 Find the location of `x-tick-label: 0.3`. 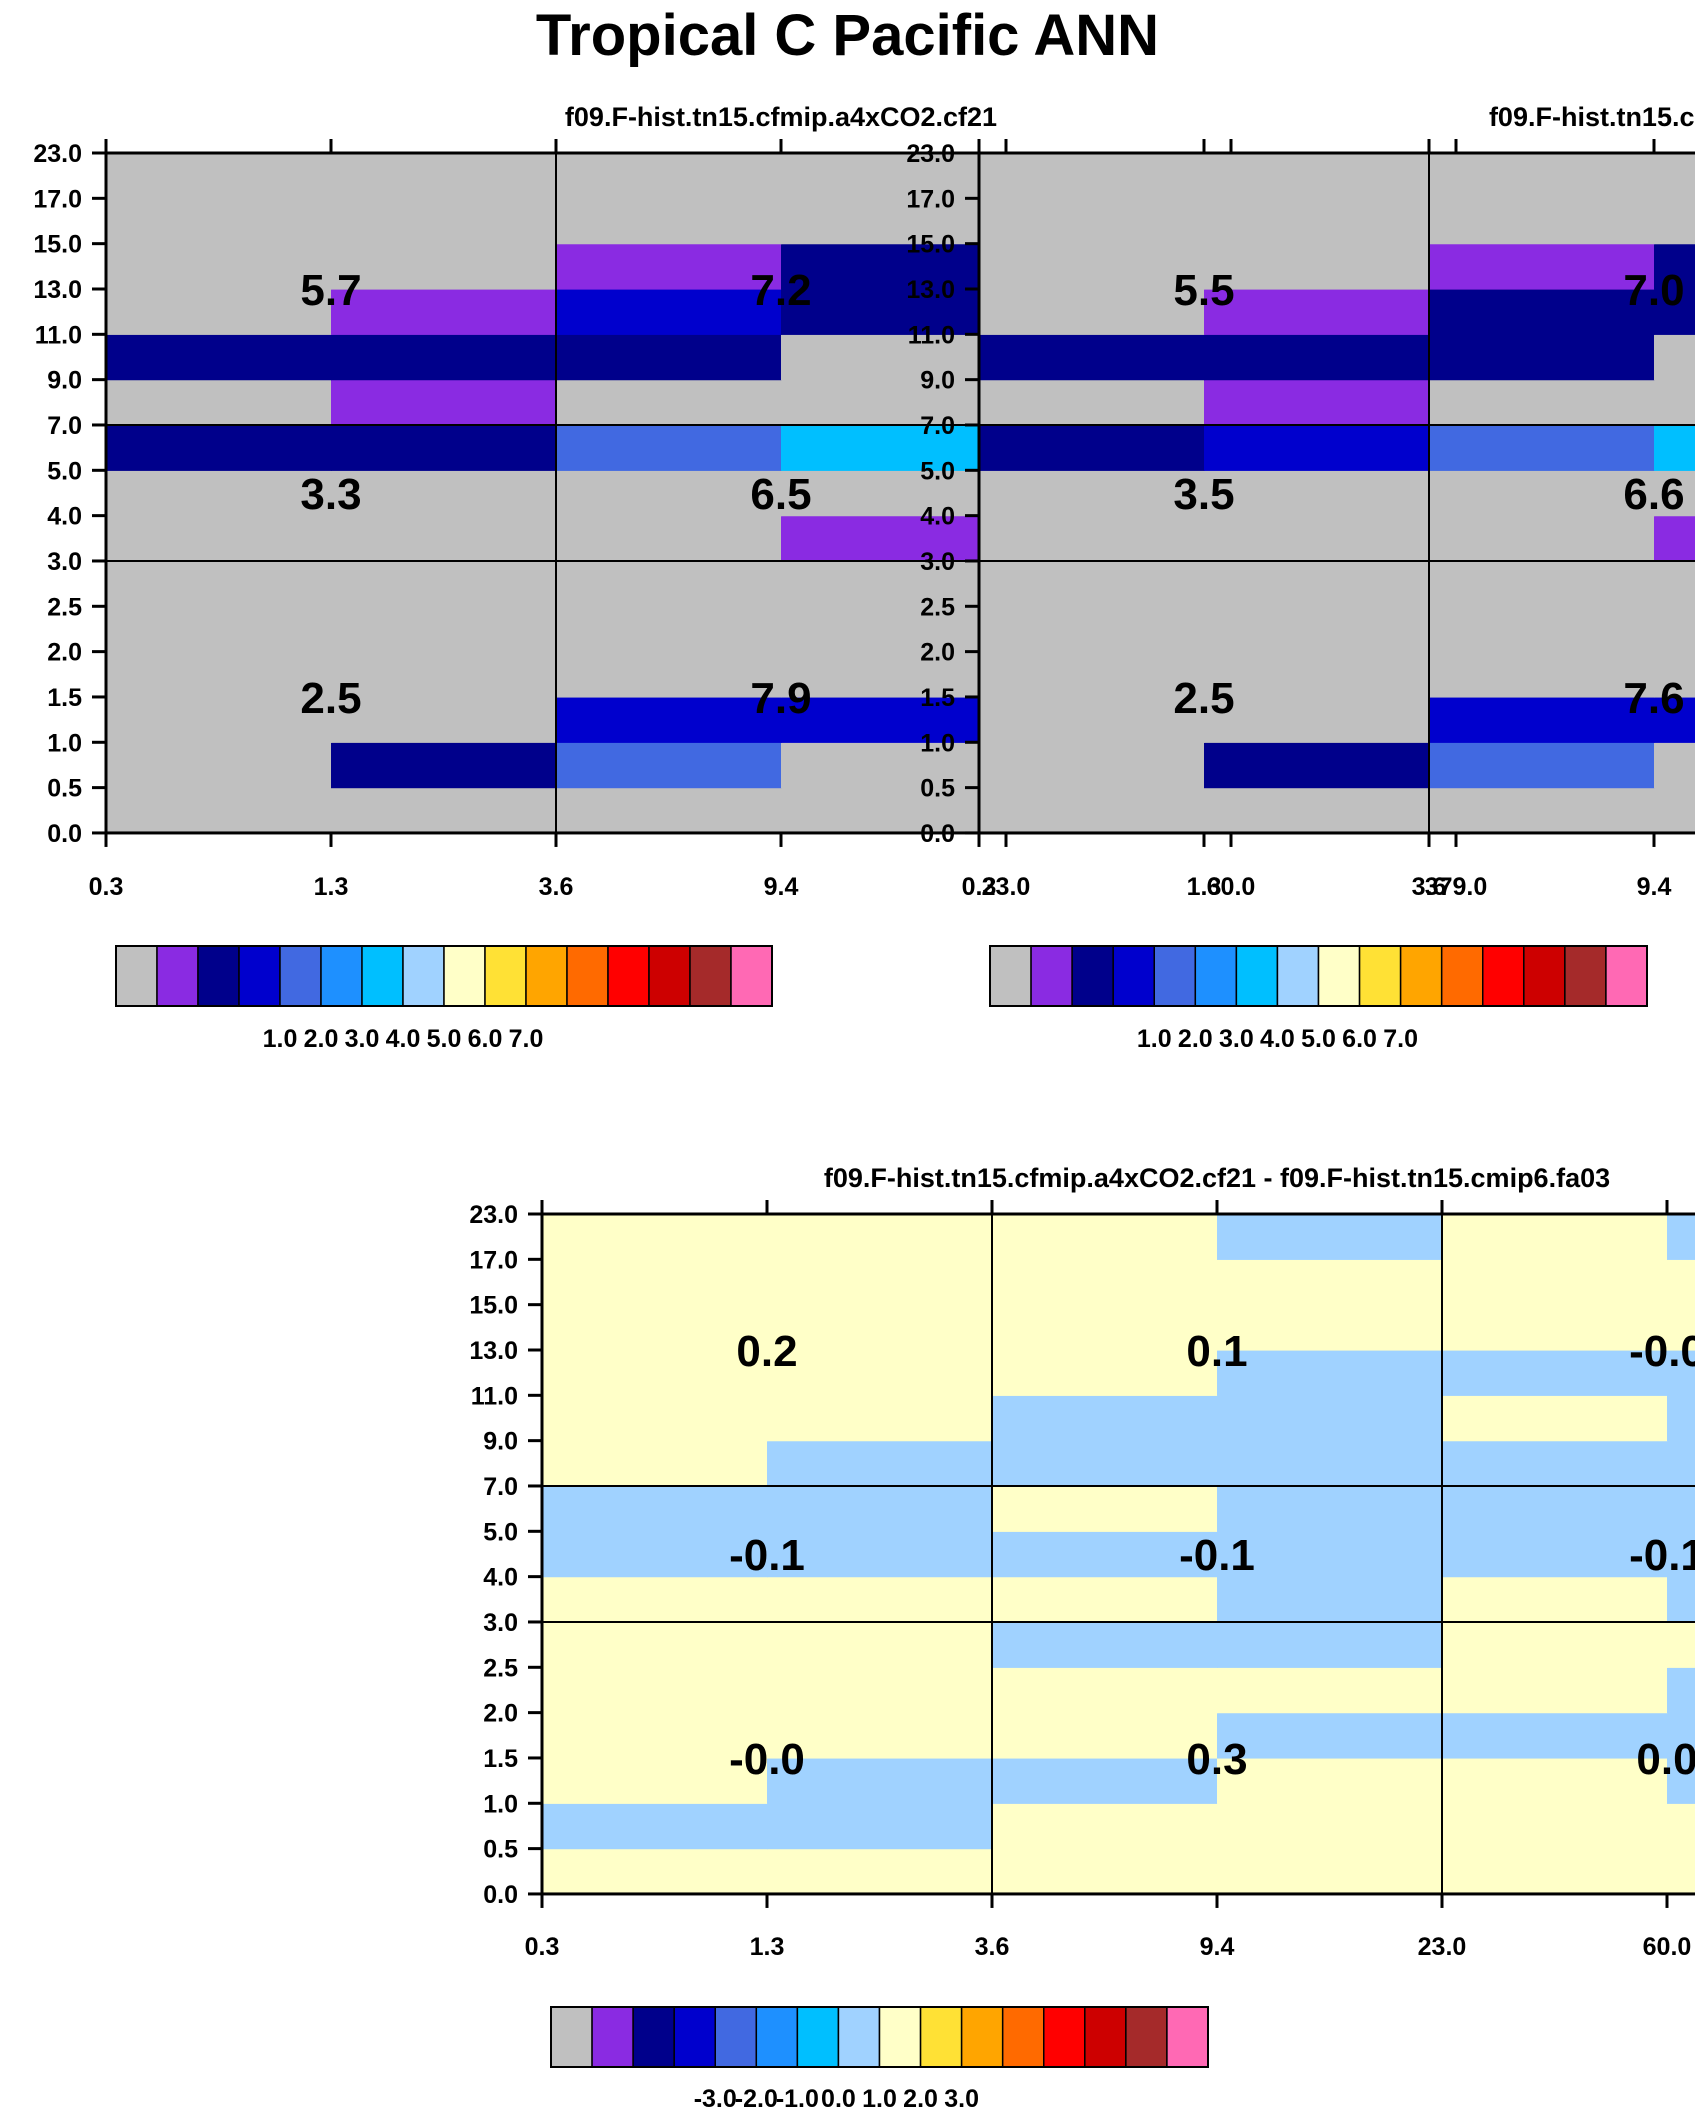

x-tick-label: 0.3 is located at coordinates (106, 887).